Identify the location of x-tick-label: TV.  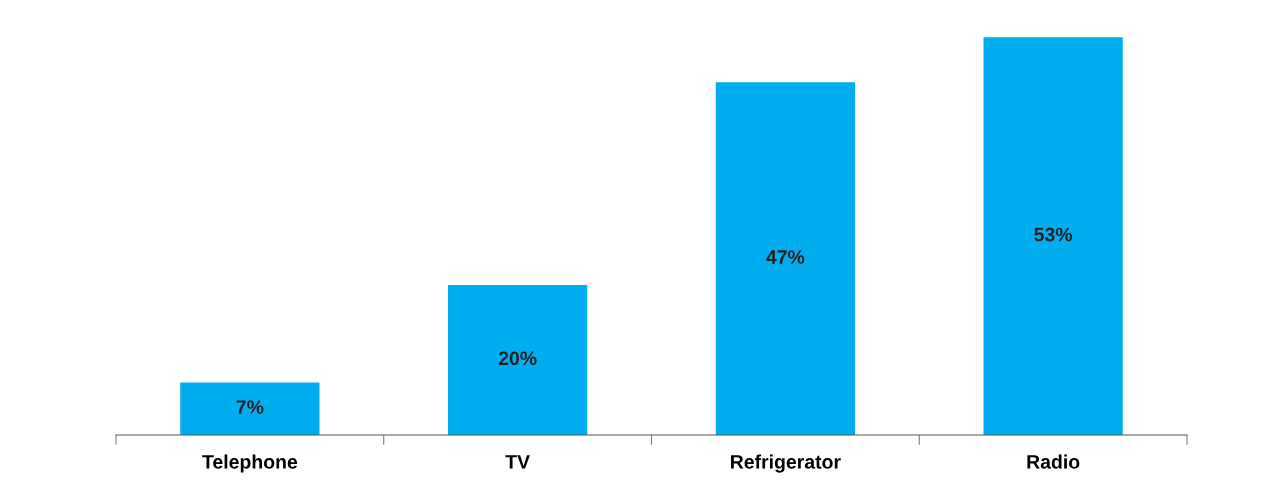
(517, 462).